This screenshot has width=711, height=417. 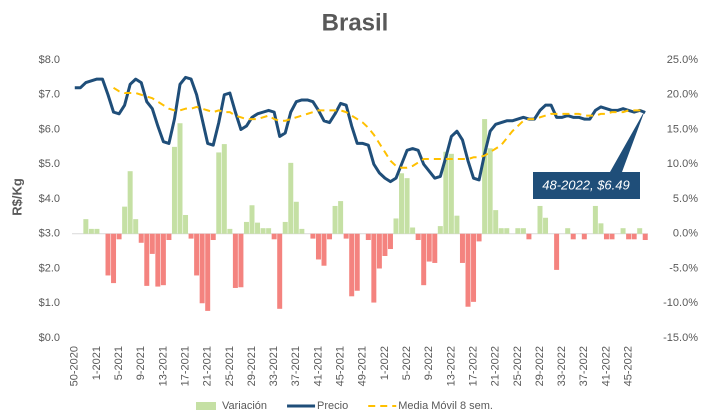 What do you see at coordinates (682, 164) in the screenshot?
I see `y2-tick-label: 10.0%` at bounding box center [682, 164].